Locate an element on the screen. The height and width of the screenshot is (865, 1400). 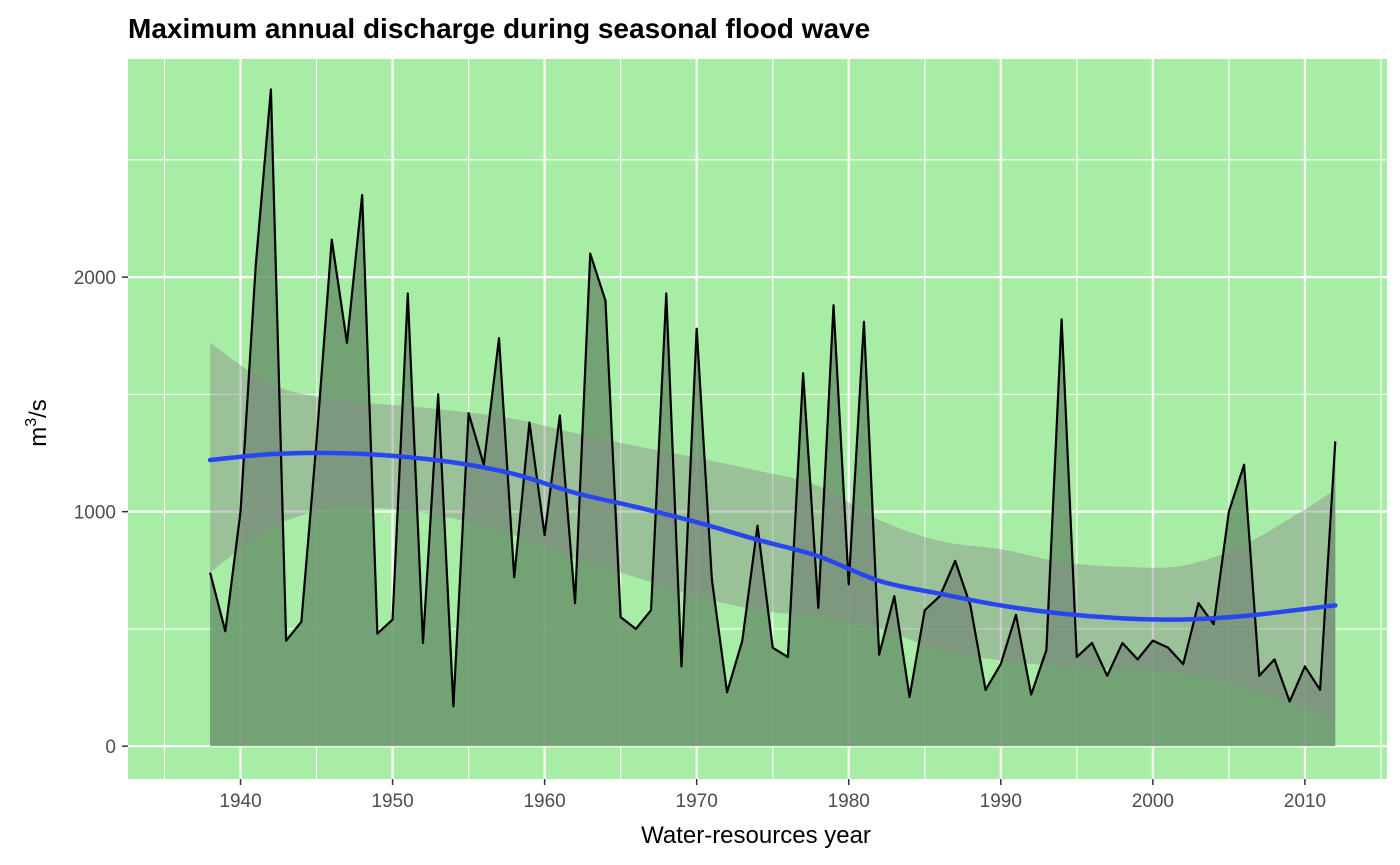
y-axis-title-sup: 3 is located at coordinates (31, 422).